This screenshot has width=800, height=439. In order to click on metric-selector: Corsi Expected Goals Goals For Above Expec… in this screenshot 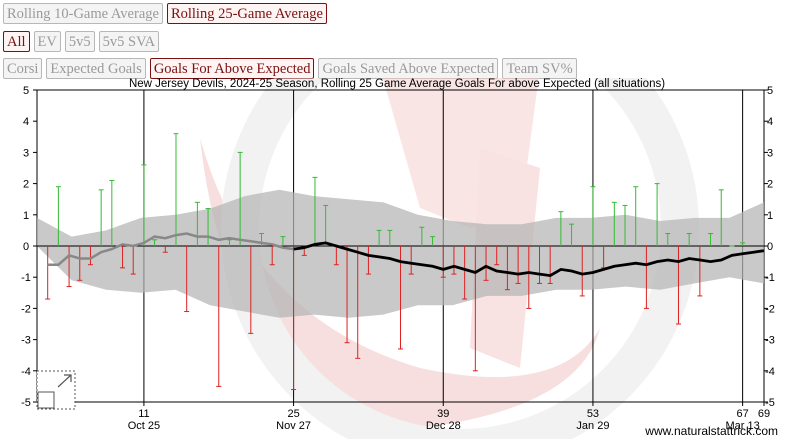, I will do `click(290, 68)`.